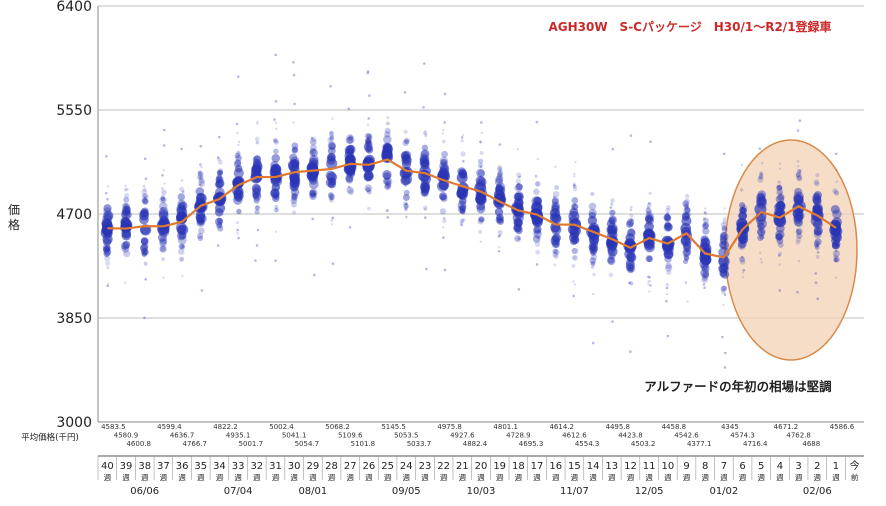  What do you see at coordinates (742, 436) in the screenshot?
I see `avg-value-label: 4574.3` at bounding box center [742, 436].